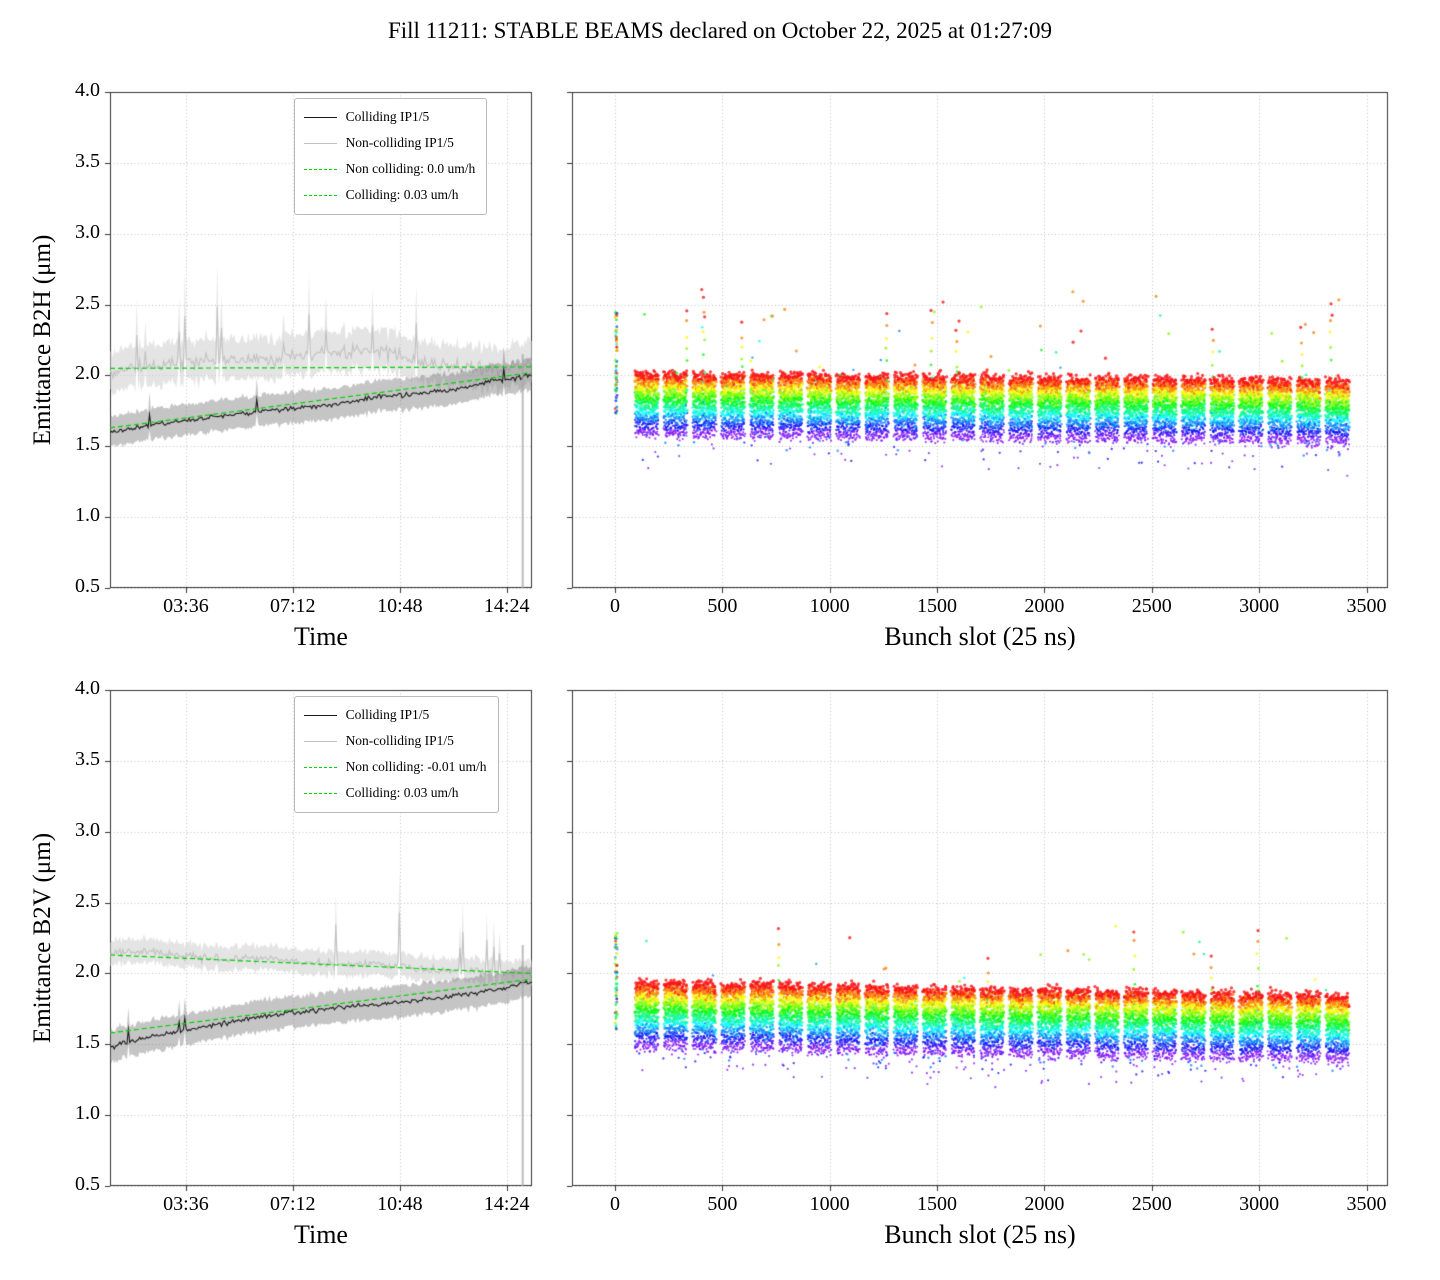 The image size is (1440, 1280). I want to click on legend-entry: Non colliding: -0.01 um/h, so click(395, 767).